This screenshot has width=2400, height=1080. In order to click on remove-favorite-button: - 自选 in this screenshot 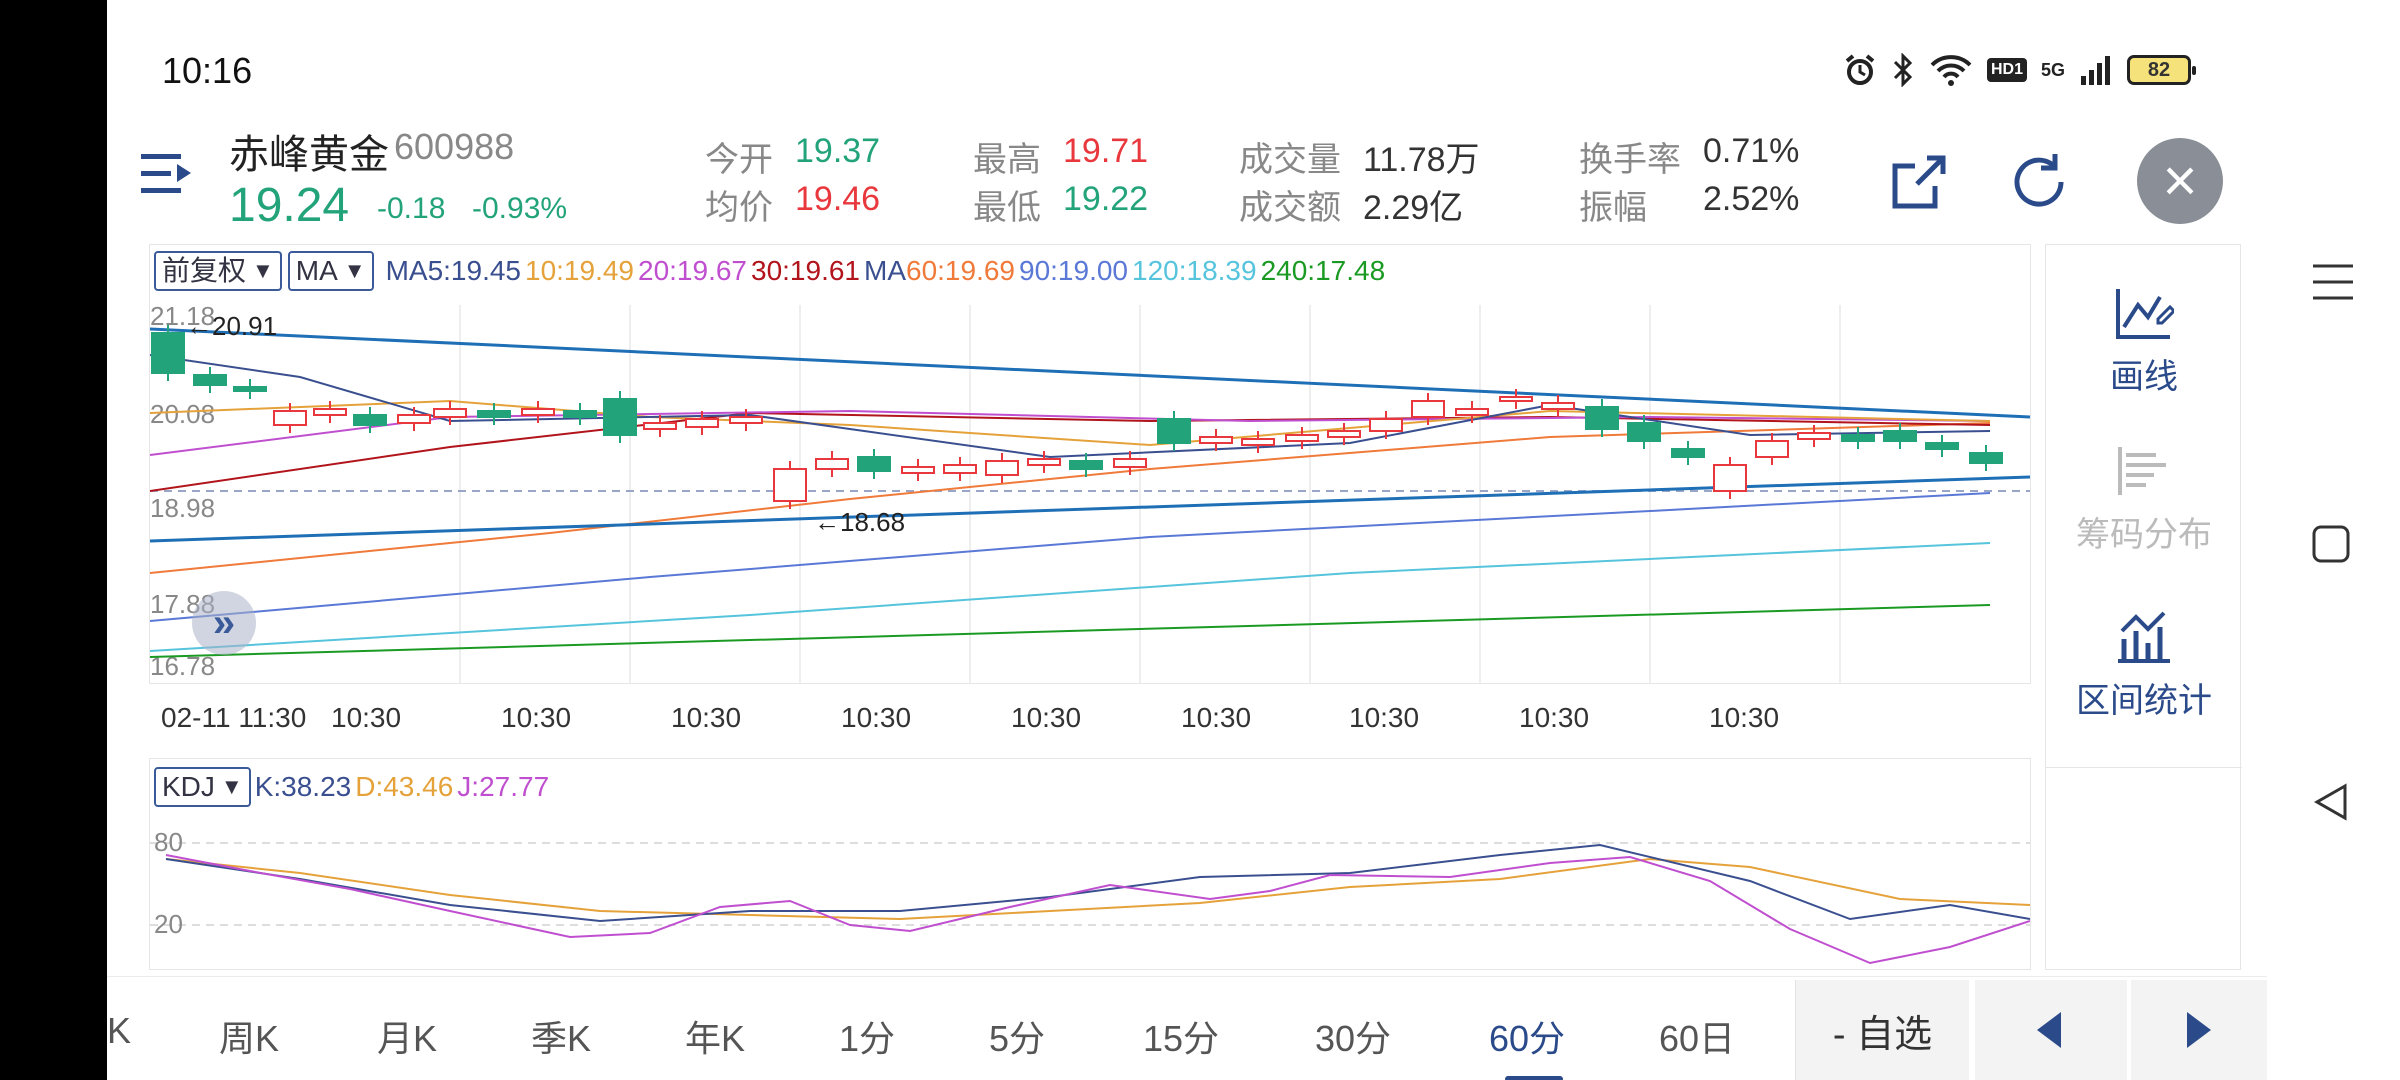, I will do `click(1882, 1030)`.